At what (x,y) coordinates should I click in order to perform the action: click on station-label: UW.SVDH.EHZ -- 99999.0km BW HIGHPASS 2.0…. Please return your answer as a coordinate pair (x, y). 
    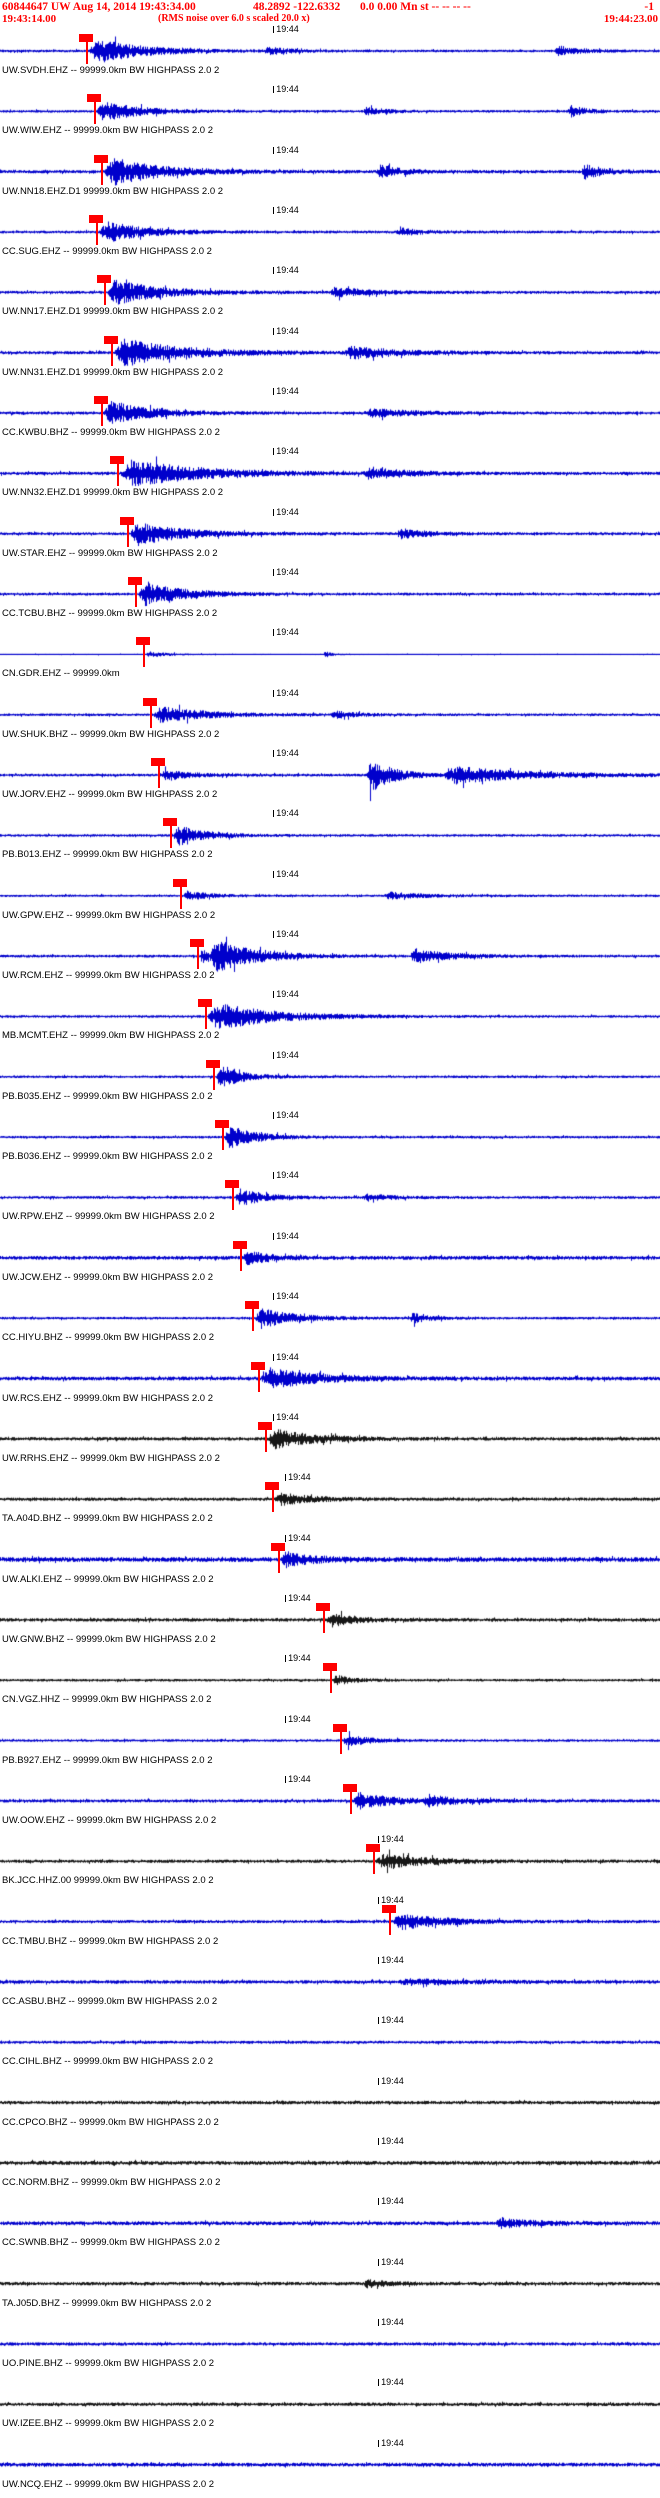
    Looking at the image, I should click on (111, 70).